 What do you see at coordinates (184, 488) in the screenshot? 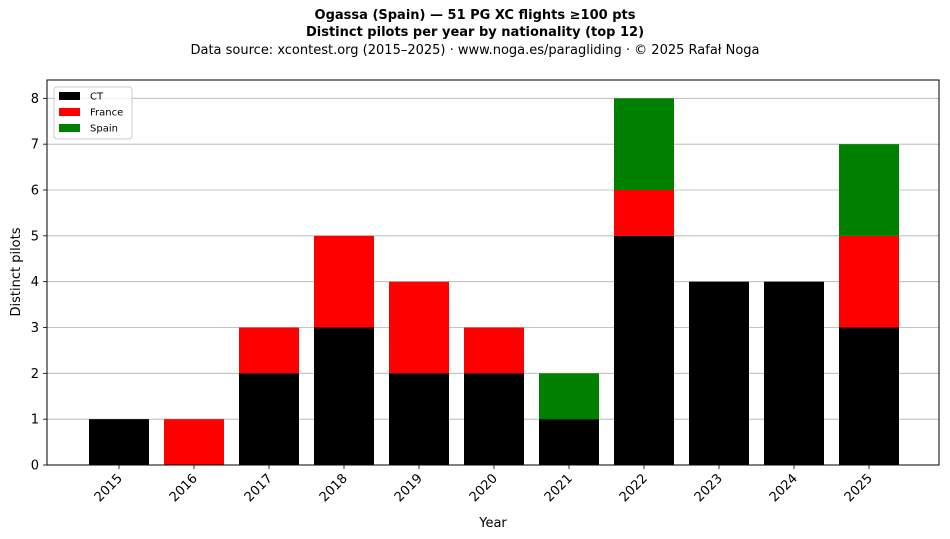
I see `x-tick-label: 2016` at bounding box center [184, 488].